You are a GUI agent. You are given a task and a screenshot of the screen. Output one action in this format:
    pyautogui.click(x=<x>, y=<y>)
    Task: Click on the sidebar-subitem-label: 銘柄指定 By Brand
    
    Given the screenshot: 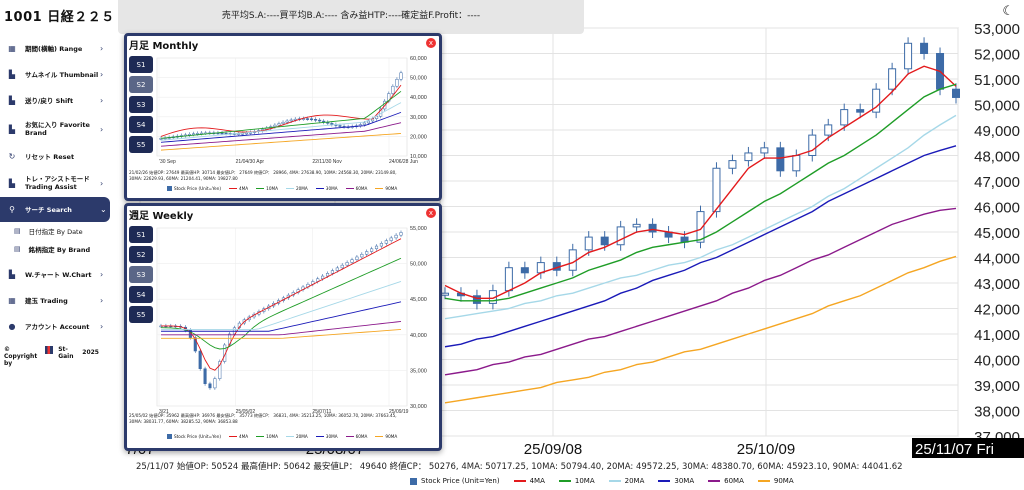 What is the action you would take?
    pyautogui.click(x=59, y=250)
    